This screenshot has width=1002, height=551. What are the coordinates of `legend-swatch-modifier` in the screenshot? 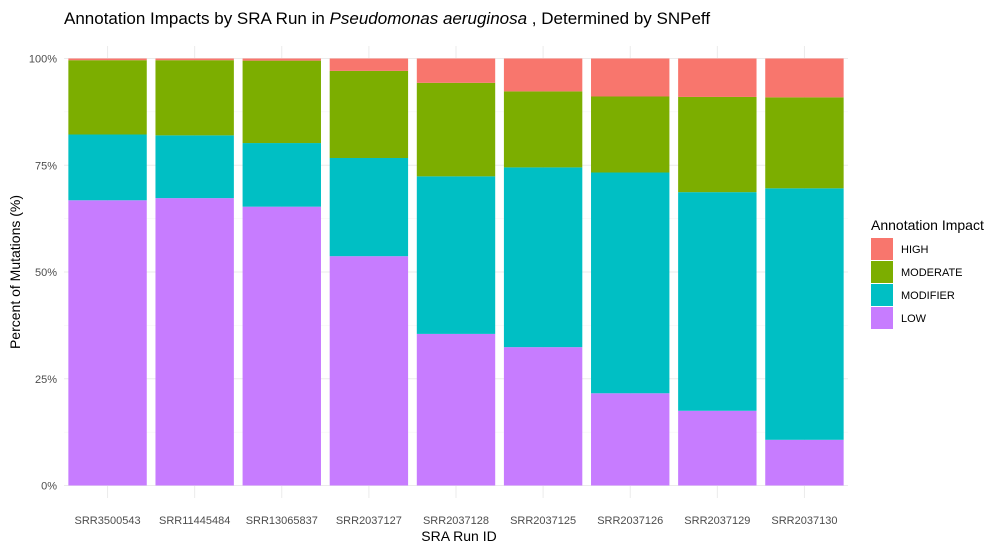 It's located at (882, 295).